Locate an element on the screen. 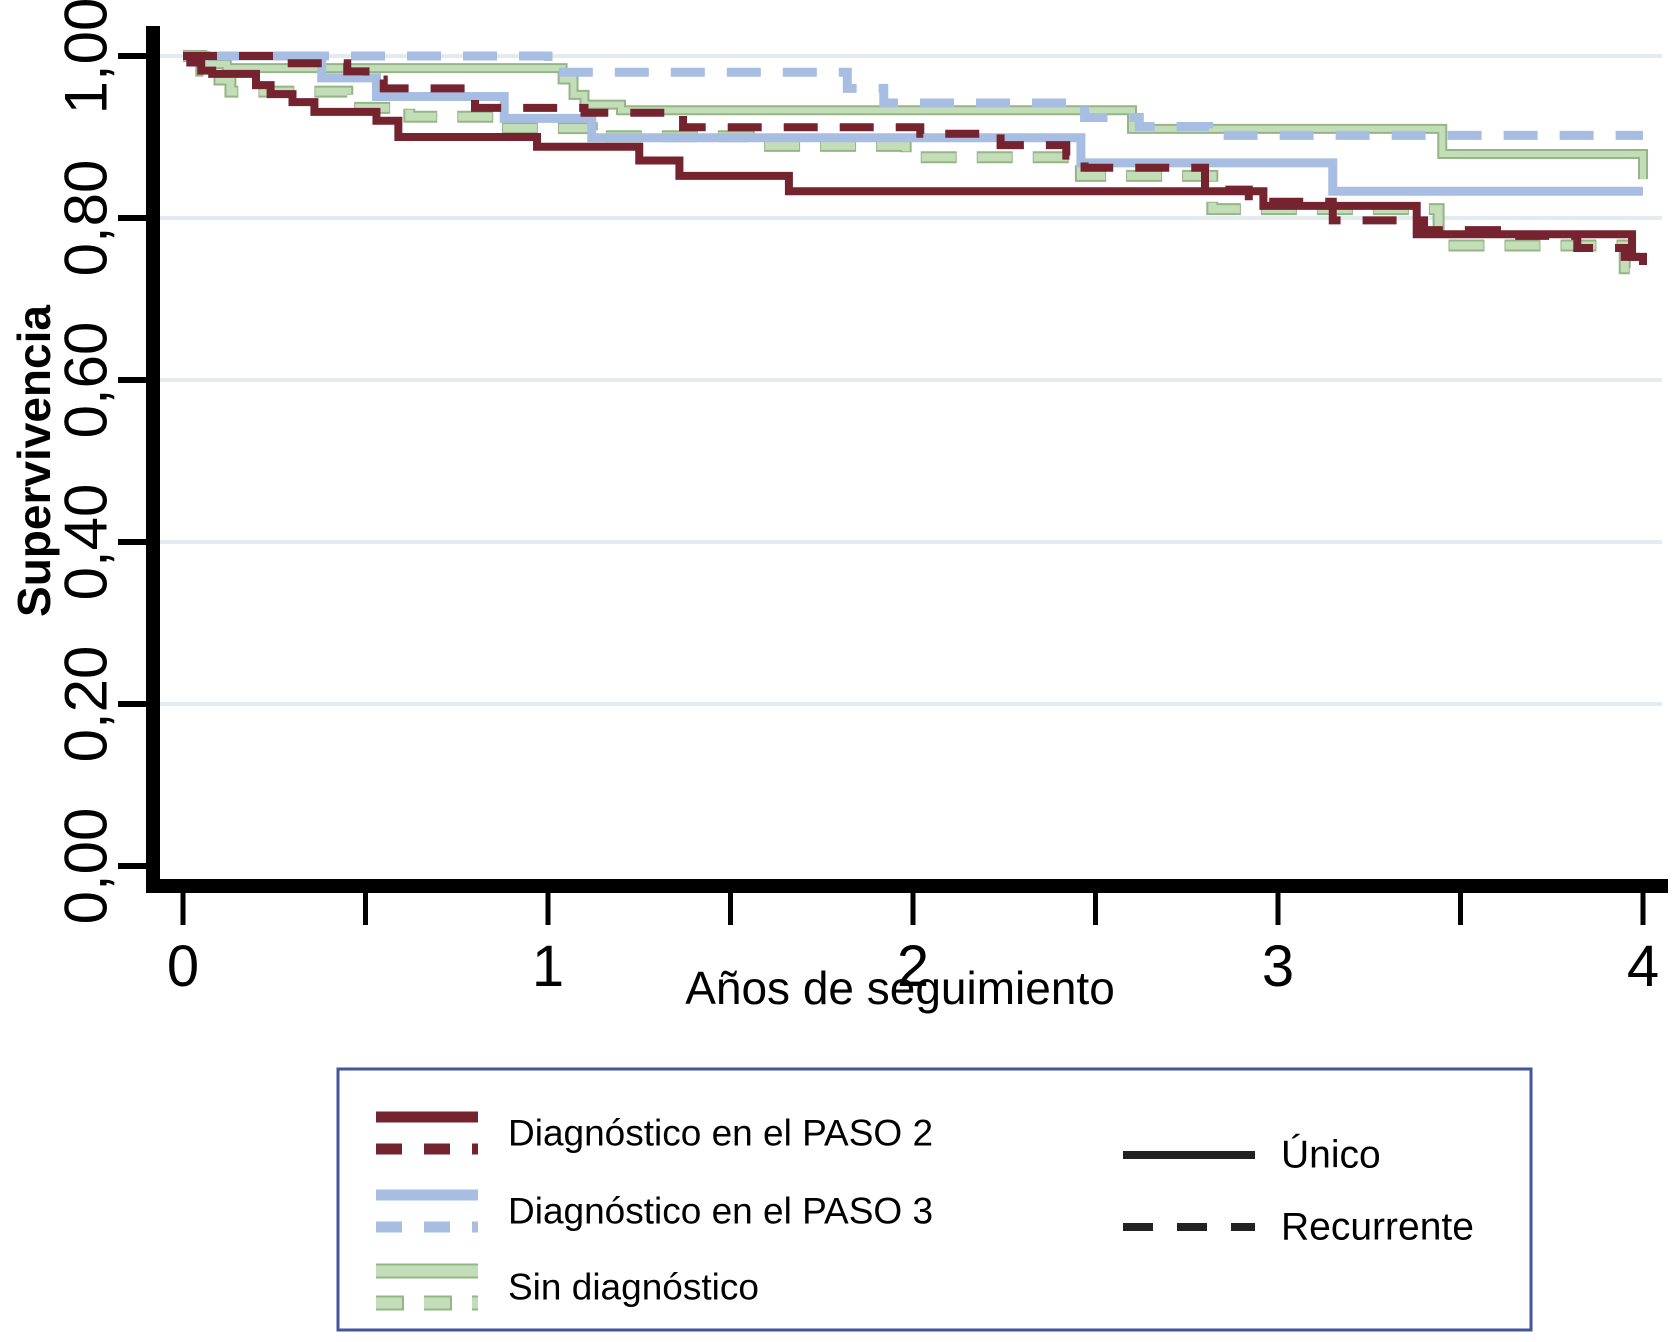 This screenshot has width=1676, height=1342. legend-label-group-1: Diagnóstico en el PASO 3 is located at coordinates (720, 1211).